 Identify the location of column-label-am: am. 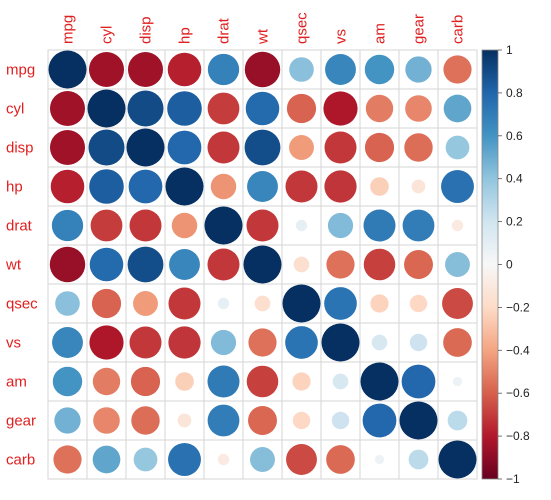
(380, 33).